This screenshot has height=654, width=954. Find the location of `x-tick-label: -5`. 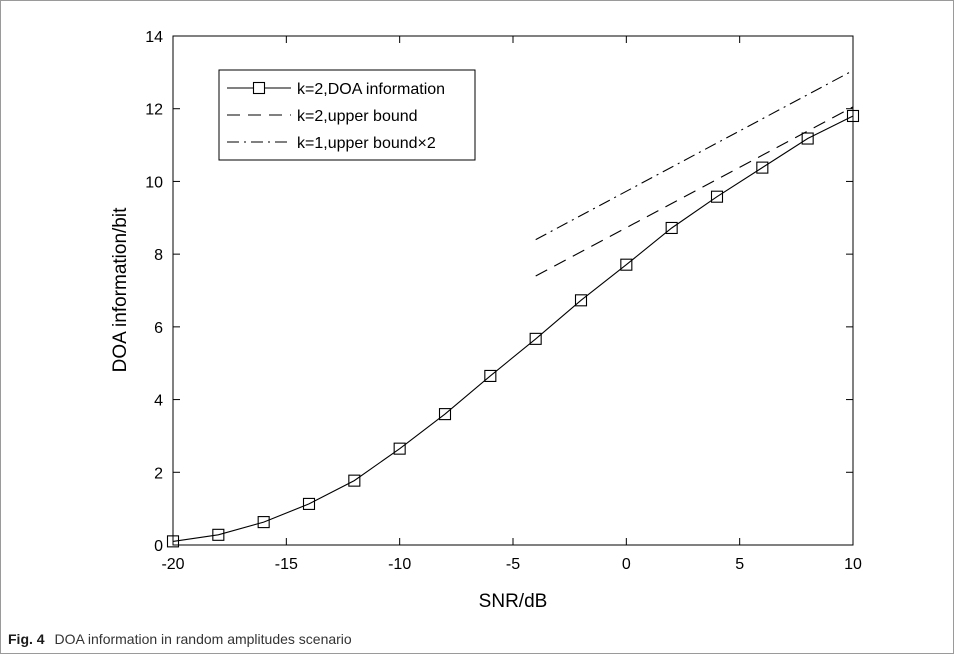

x-tick-label: -5 is located at coordinates (513, 564).